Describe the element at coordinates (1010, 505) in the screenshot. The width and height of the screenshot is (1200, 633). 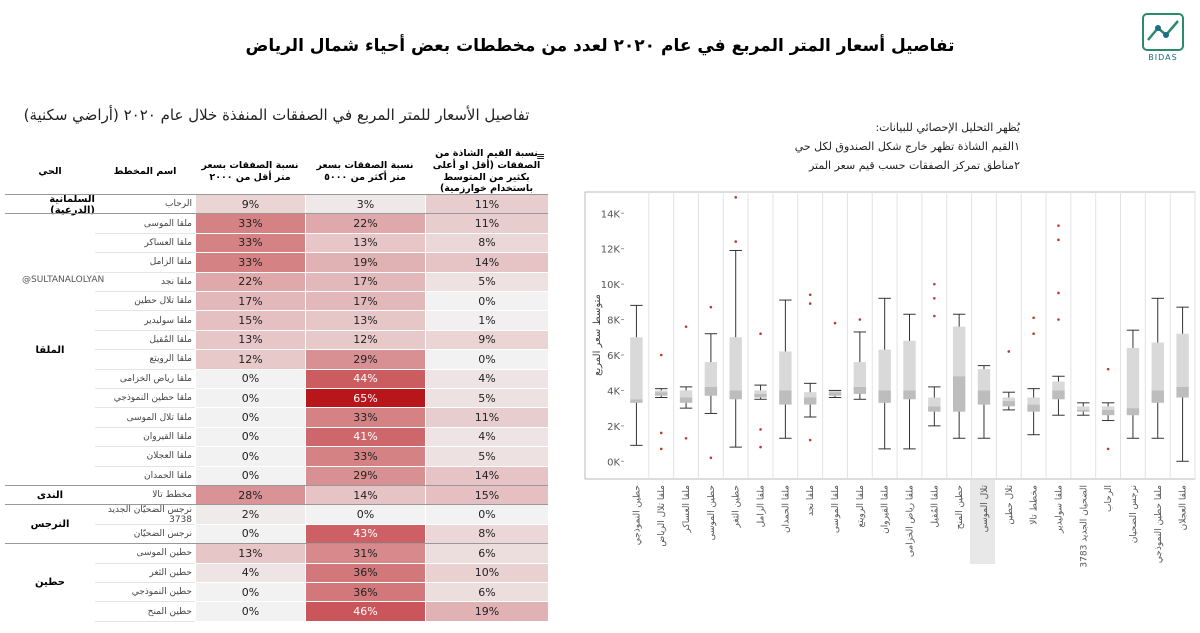
I see `x-tick-label: تلال حطين` at that location.